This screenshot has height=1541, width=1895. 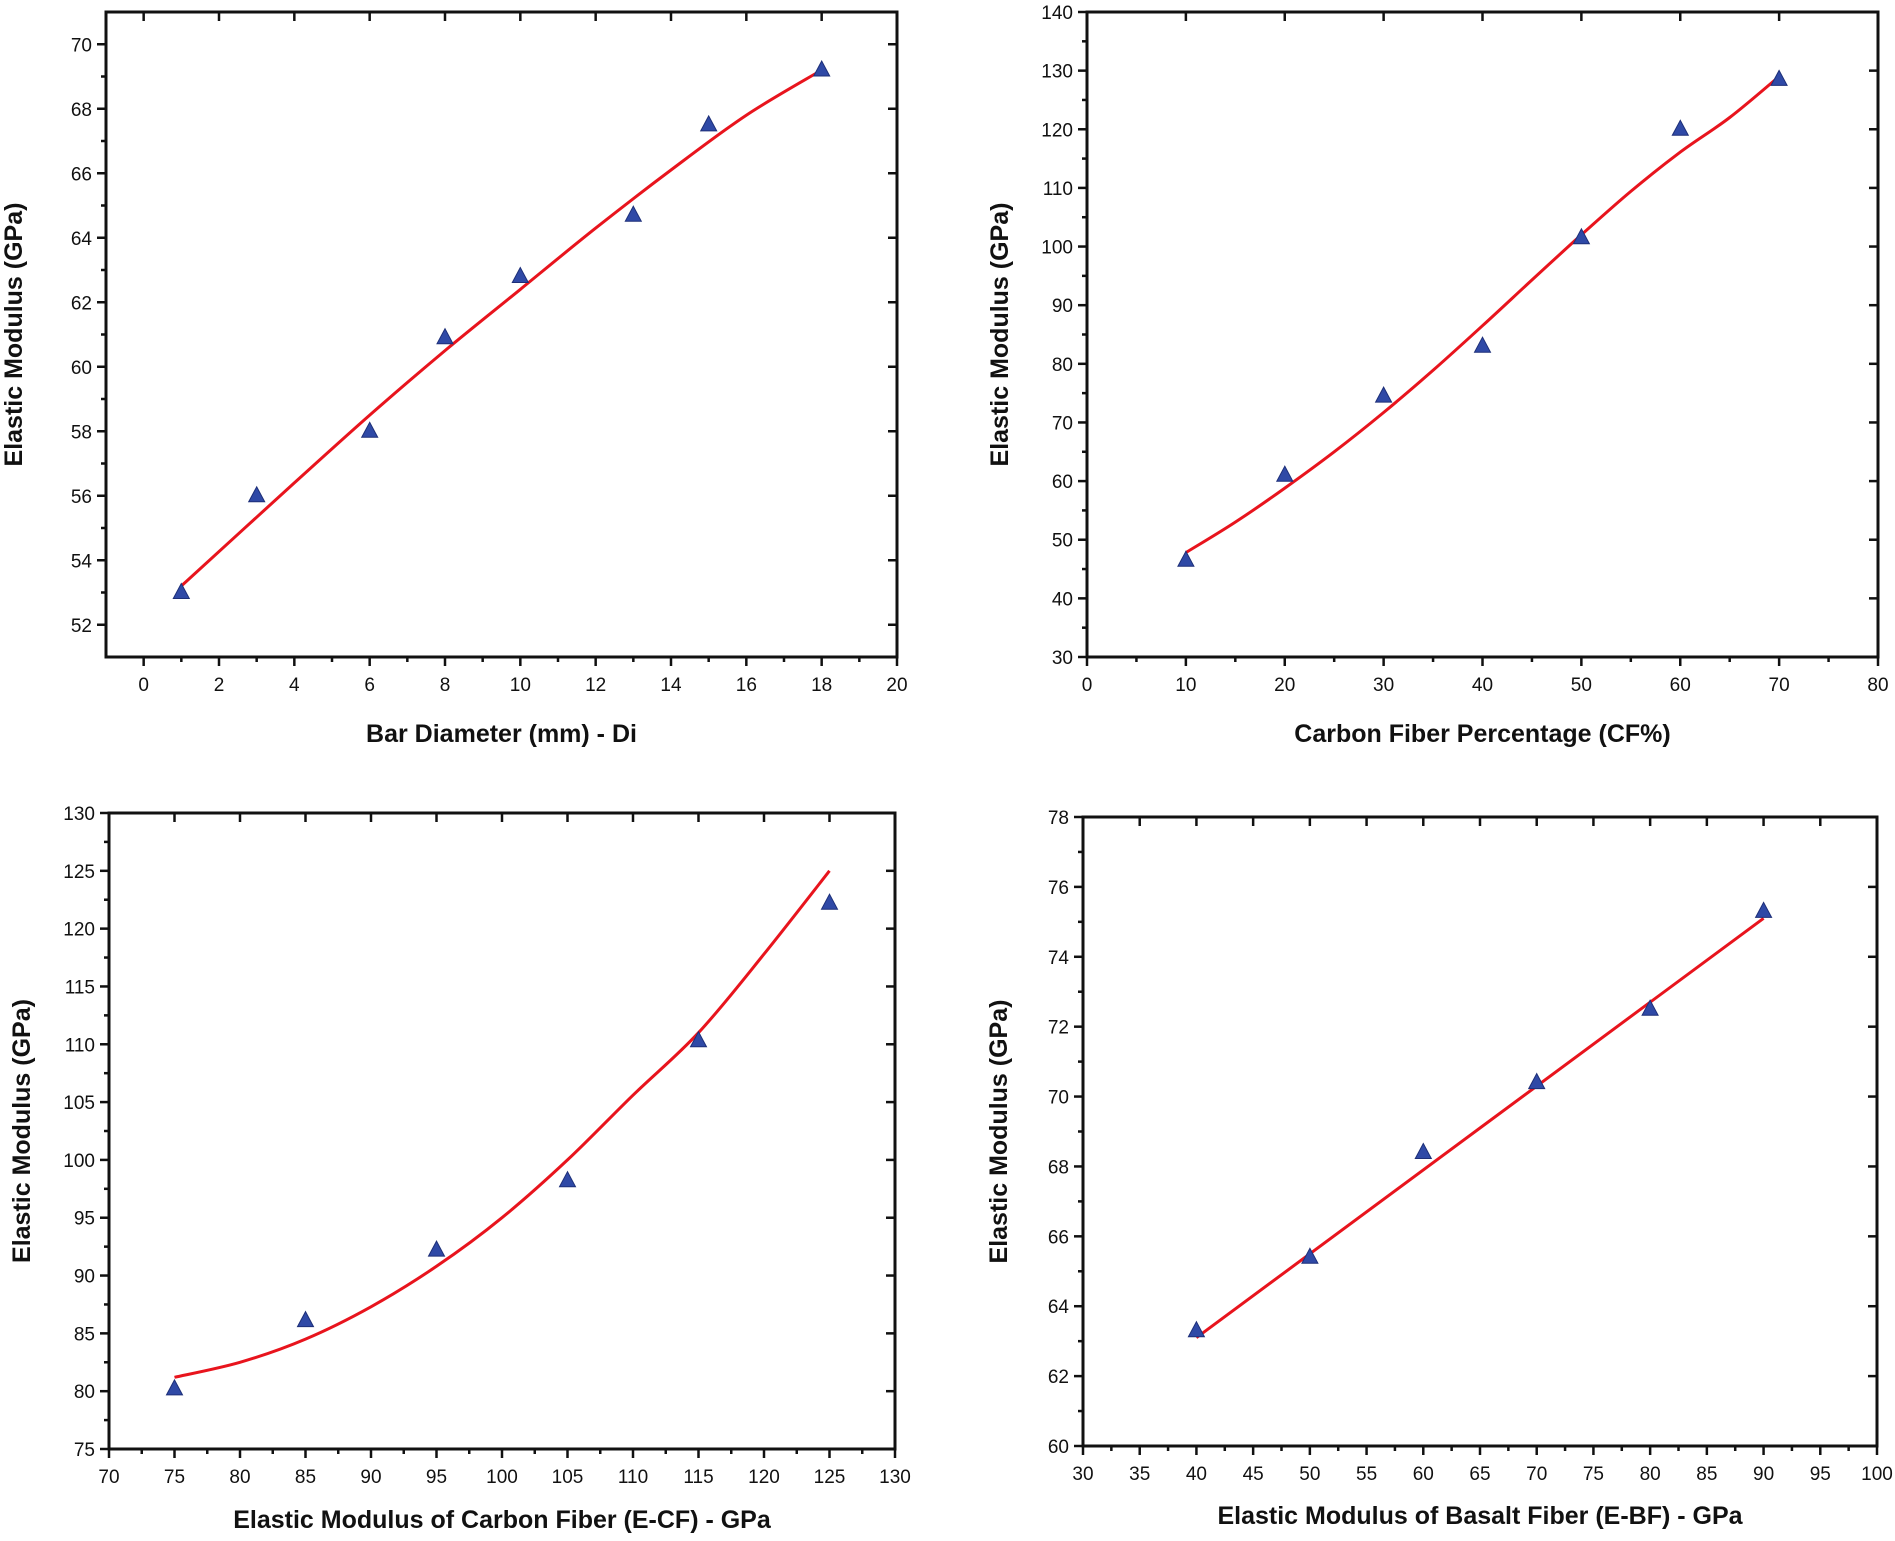 I want to click on x-tick-label: 125, so click(x=830, y=1477).